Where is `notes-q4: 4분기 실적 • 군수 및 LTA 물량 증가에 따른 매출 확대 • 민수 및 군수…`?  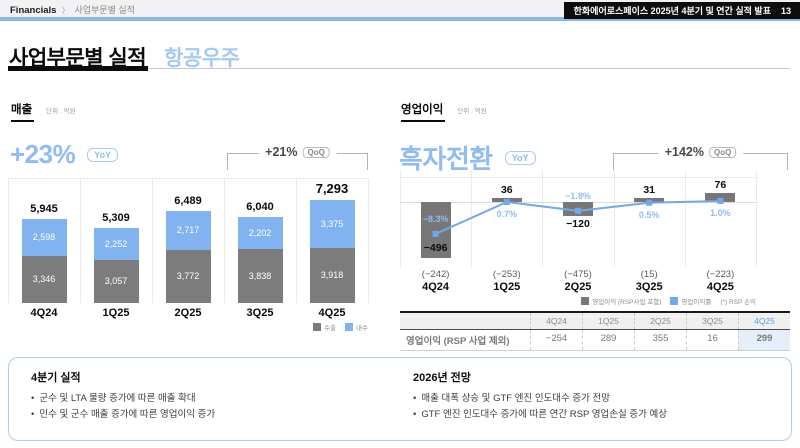 notes-q4: 4분기 실적 • 군수 및 LTA 물량 증가에 따른 매출 확대 • 민수 및 군수… is located at coordinates (123, 396).